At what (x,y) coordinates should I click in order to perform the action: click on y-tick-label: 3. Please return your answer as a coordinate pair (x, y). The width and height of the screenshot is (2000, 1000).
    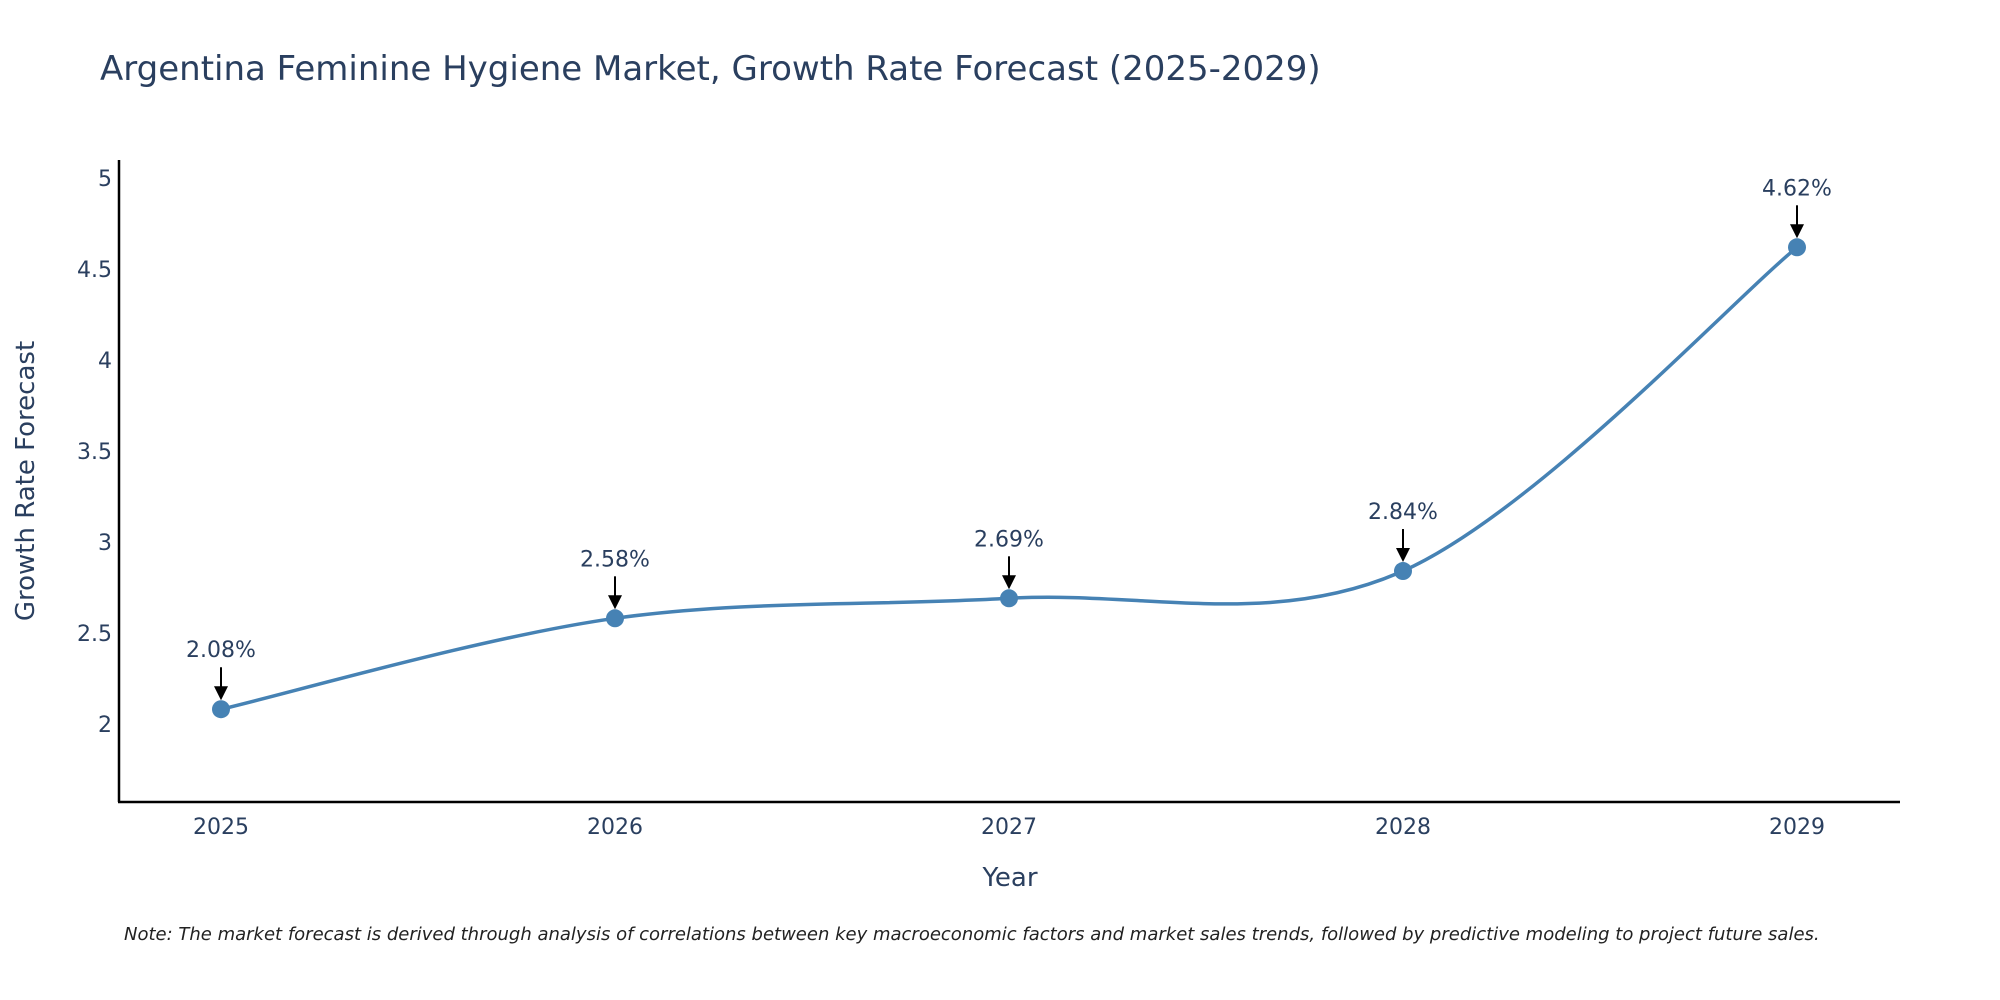
    Looking at the image, I should click on (105, 543).